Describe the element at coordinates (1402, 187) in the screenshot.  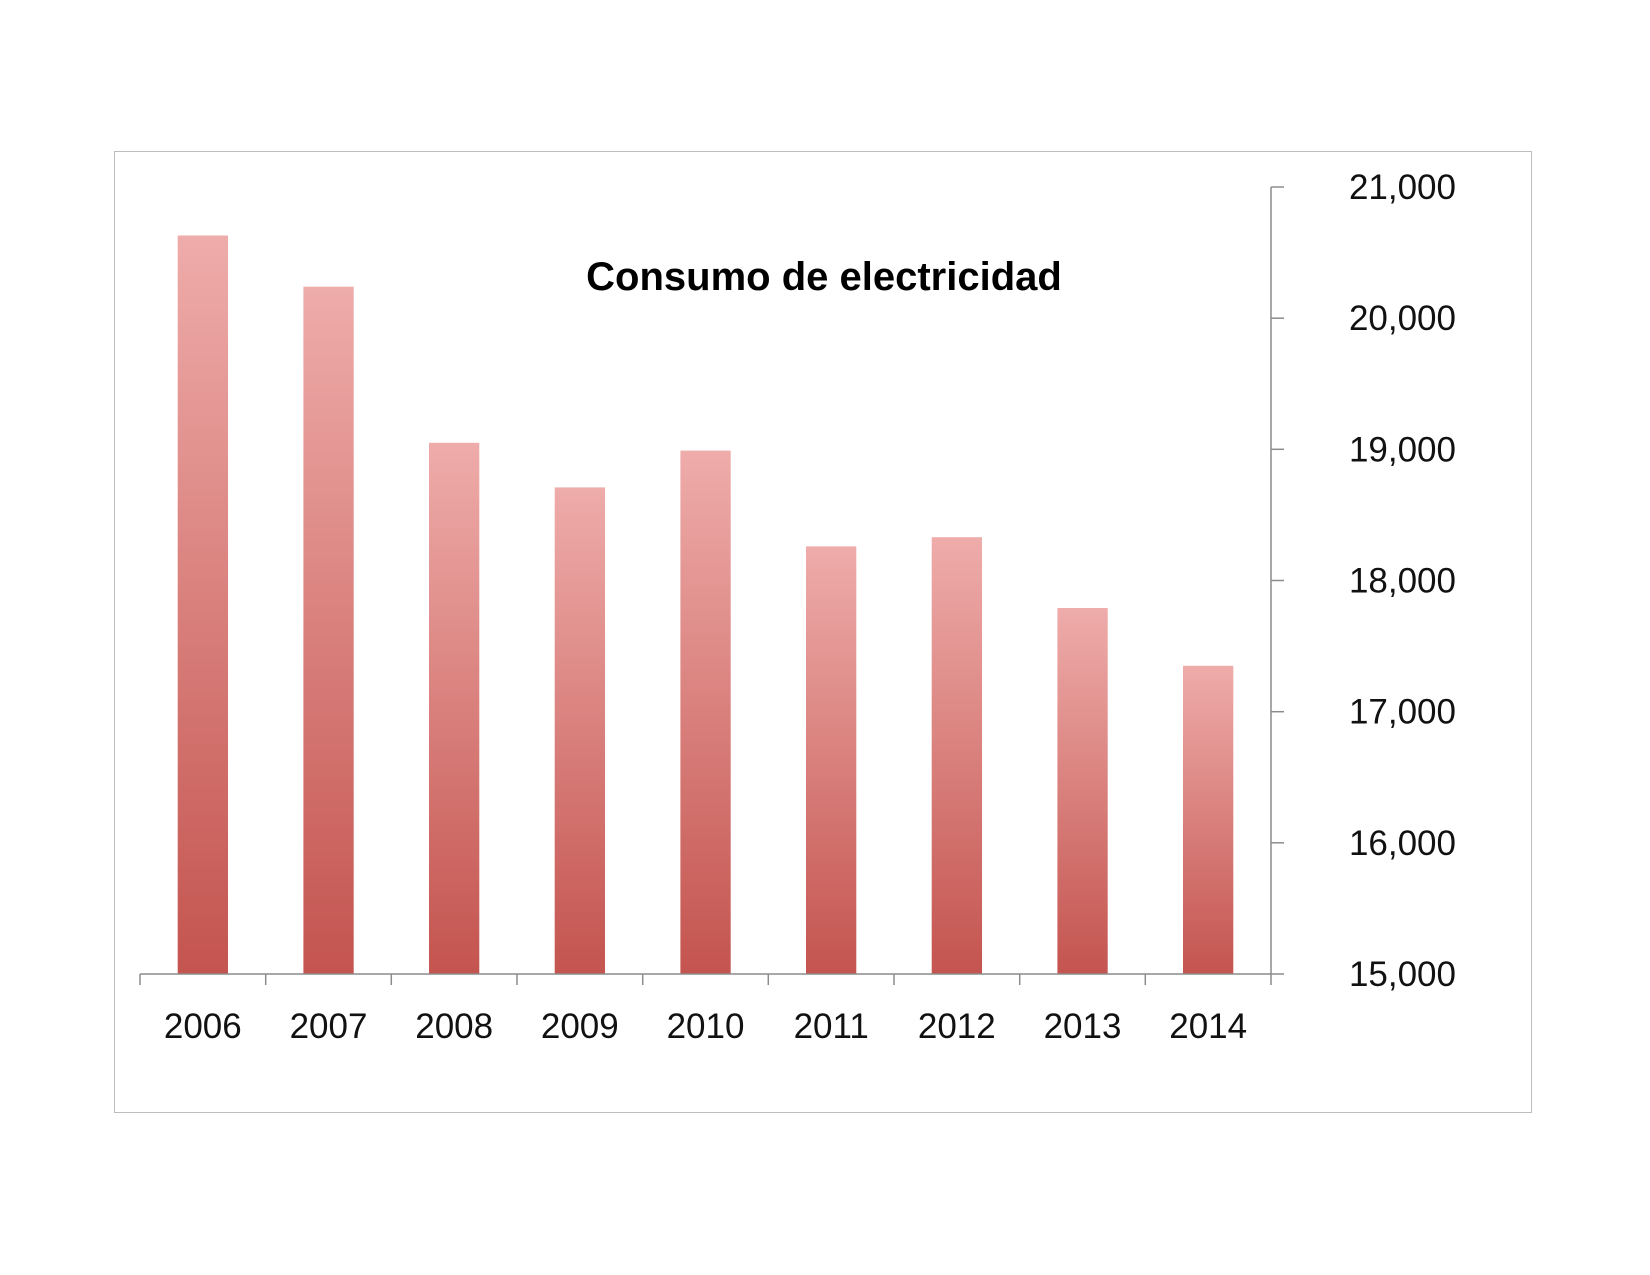
I see `y-tick-label: 21,000` at that location.